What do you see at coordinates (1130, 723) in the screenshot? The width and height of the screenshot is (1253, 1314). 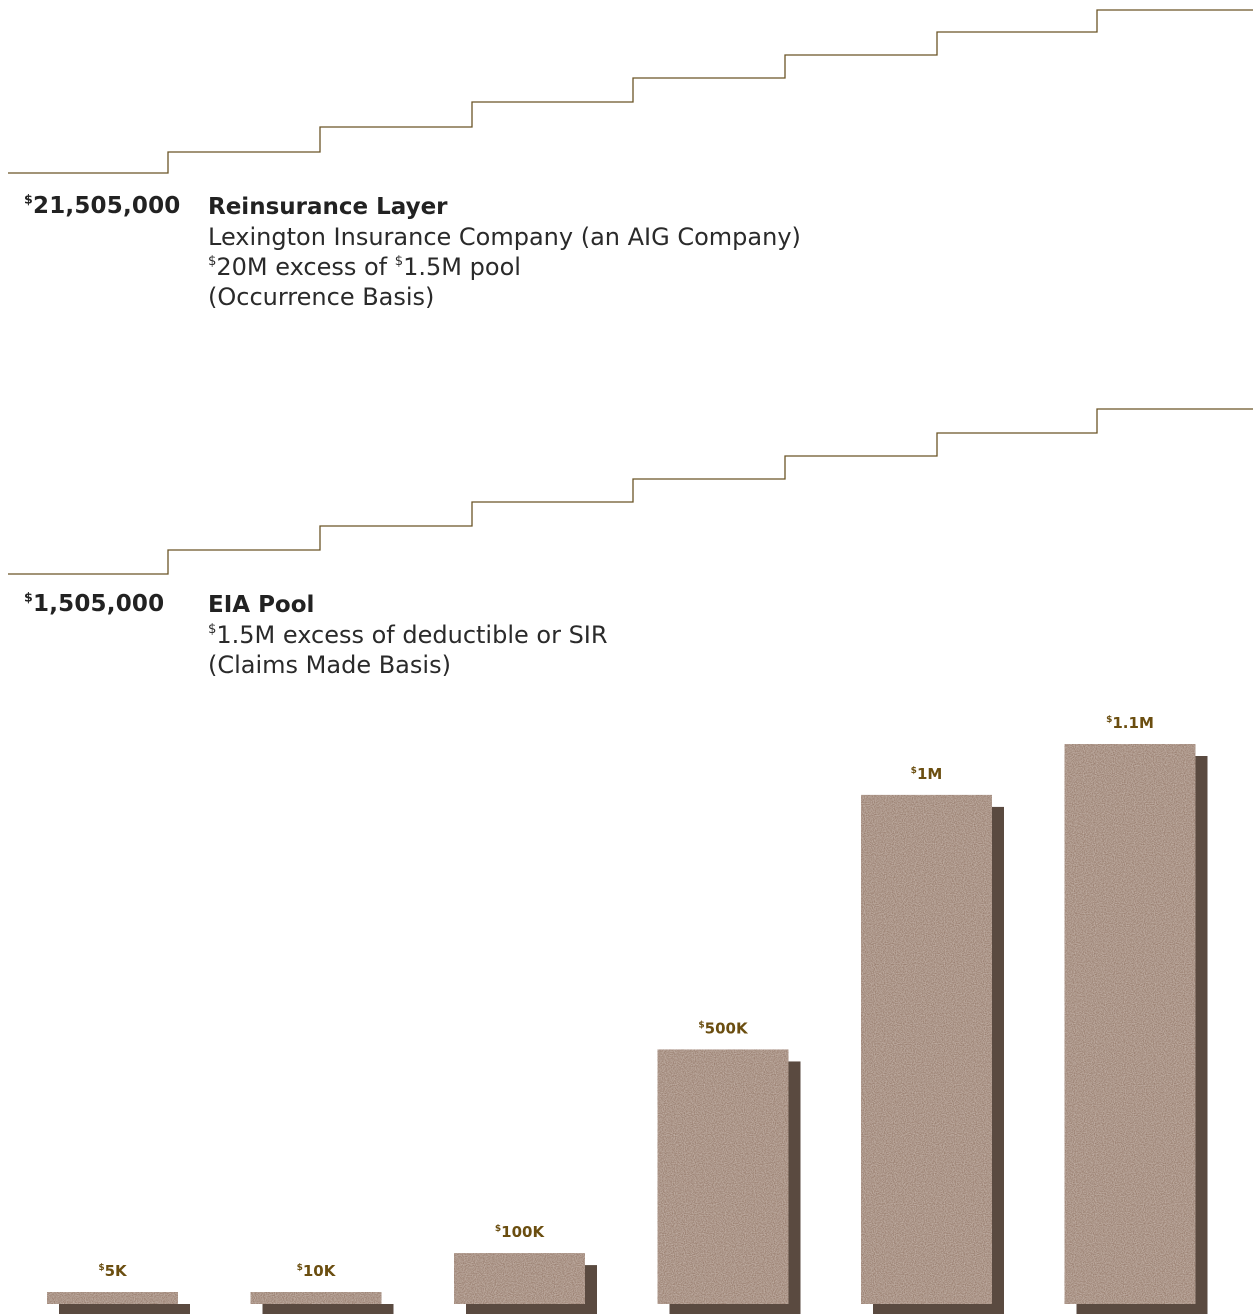 I see `bar-value-label: $1.1M` at bounding box center [1130, 723].